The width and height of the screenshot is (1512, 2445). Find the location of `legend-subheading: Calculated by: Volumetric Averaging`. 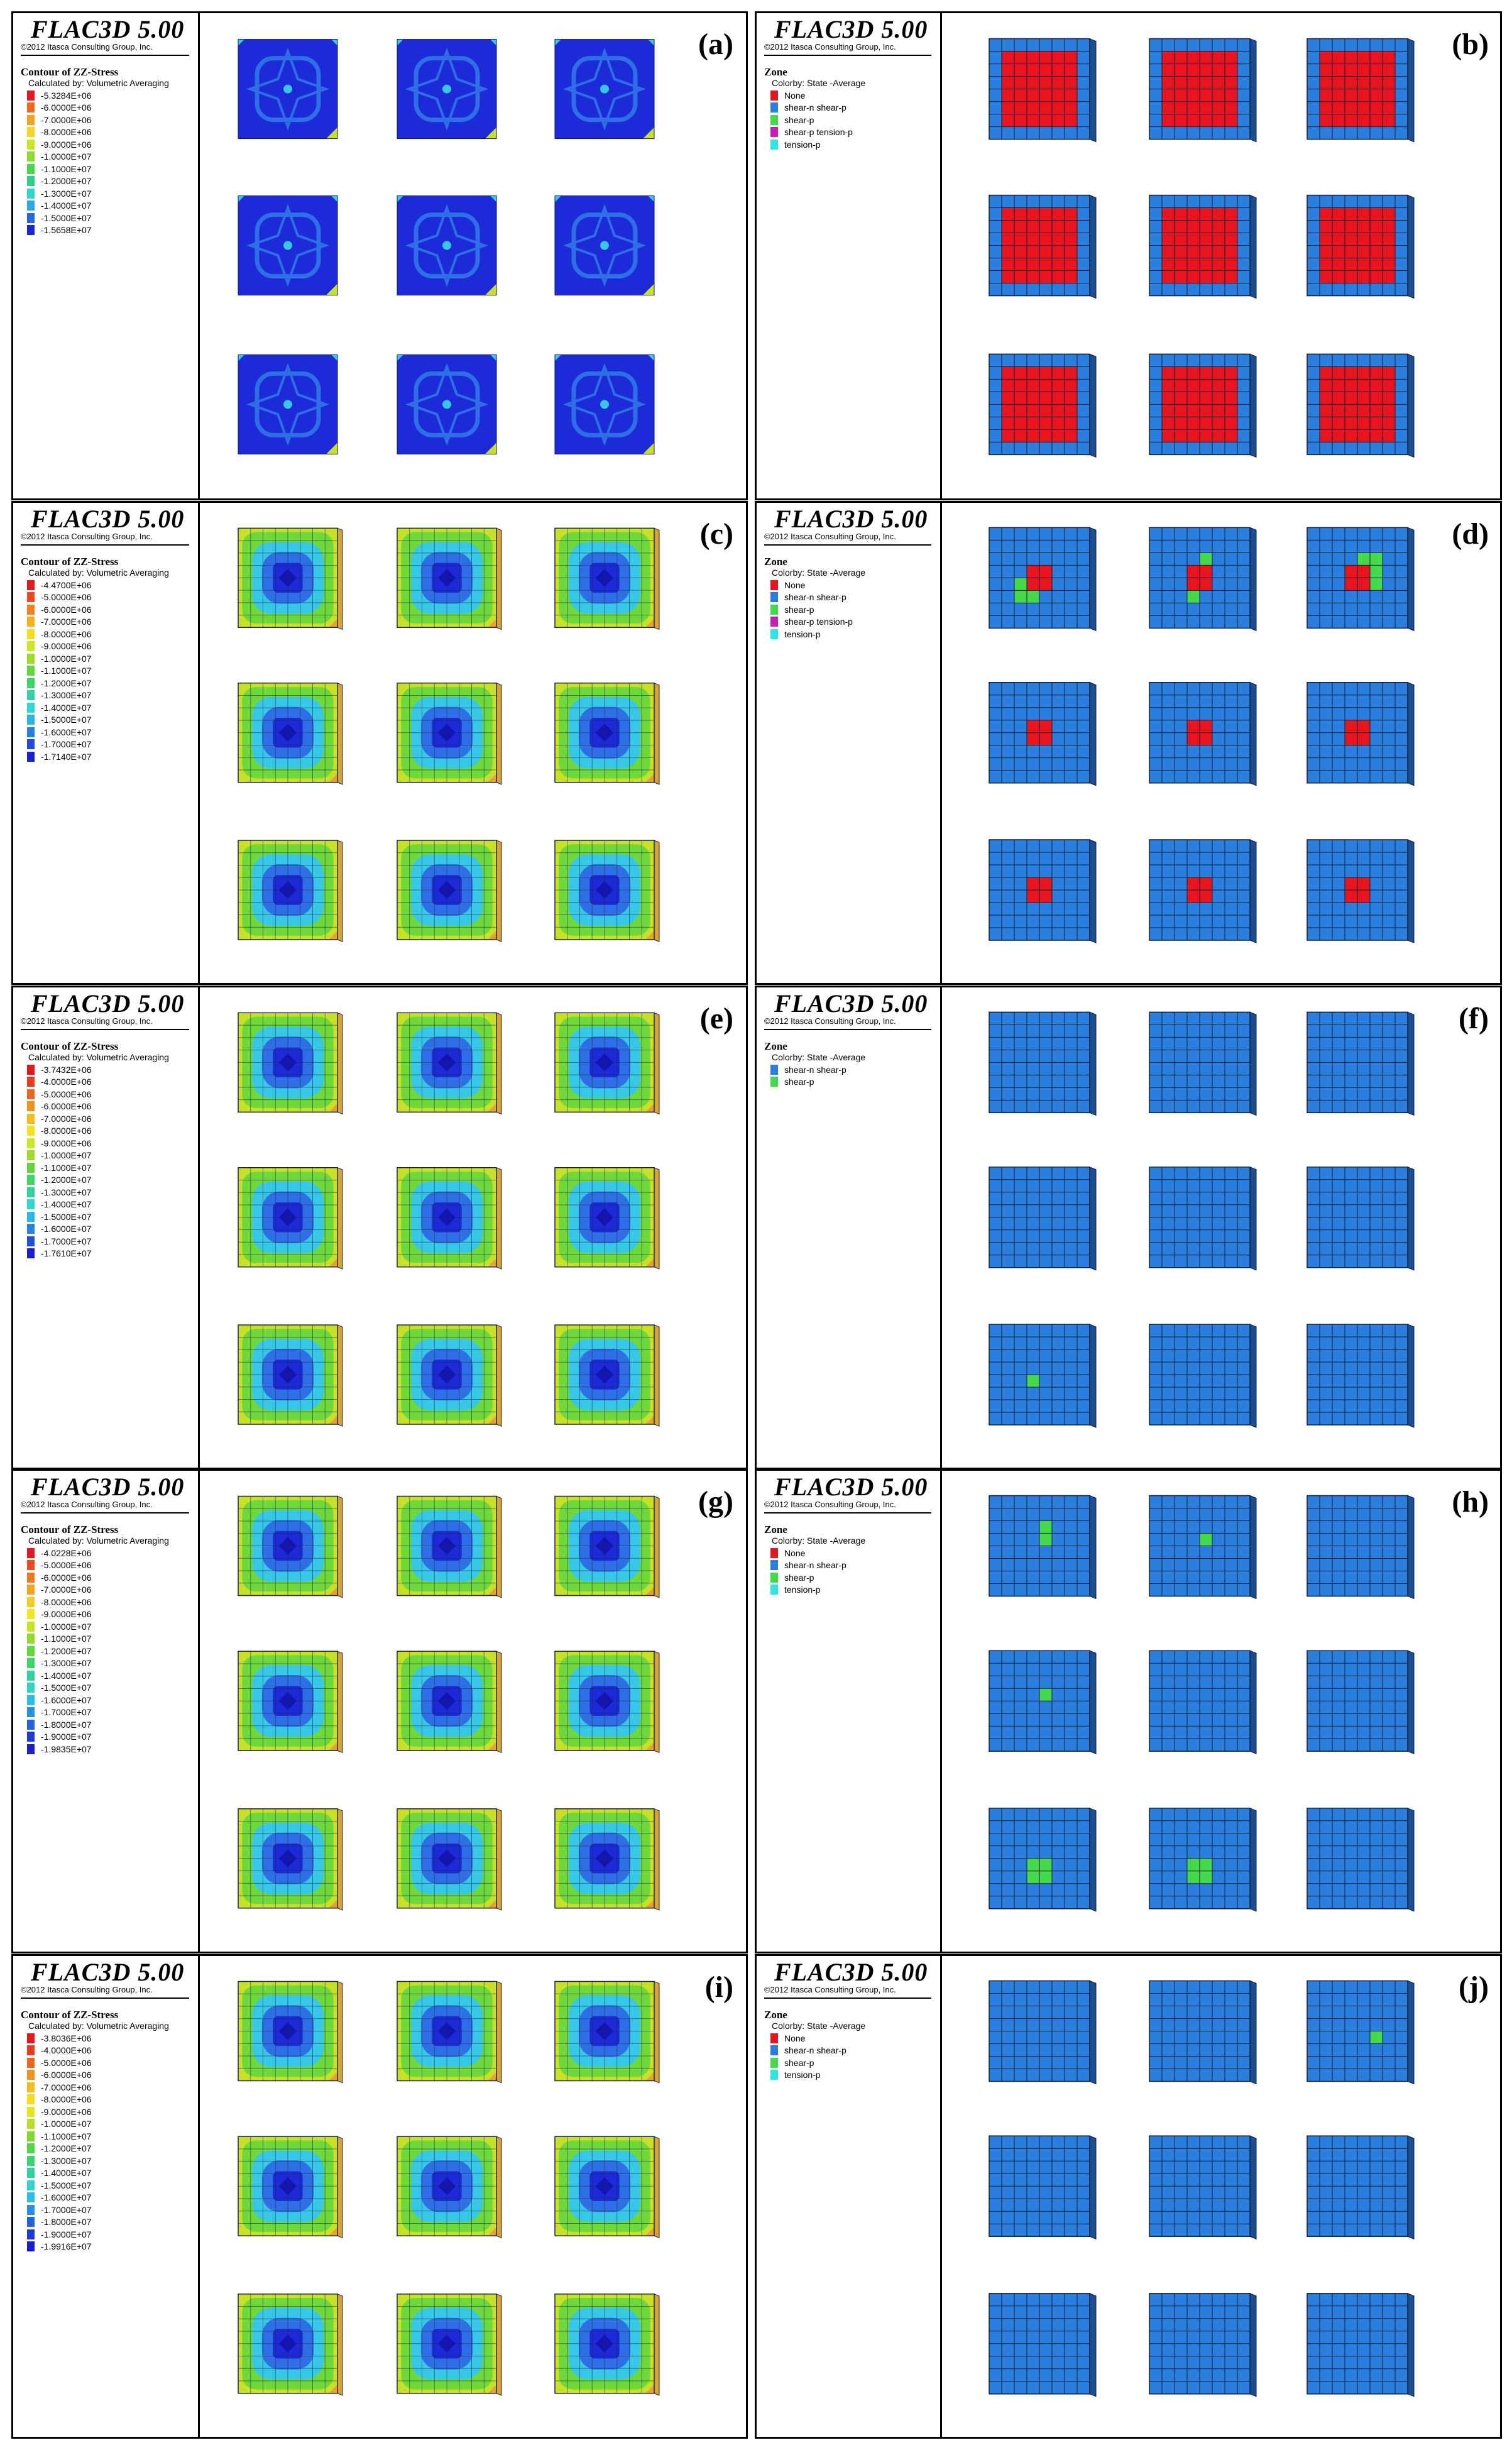

legend-subheading: Calculated by: Volumetric Averaging is located at coordinates (99, 1541).